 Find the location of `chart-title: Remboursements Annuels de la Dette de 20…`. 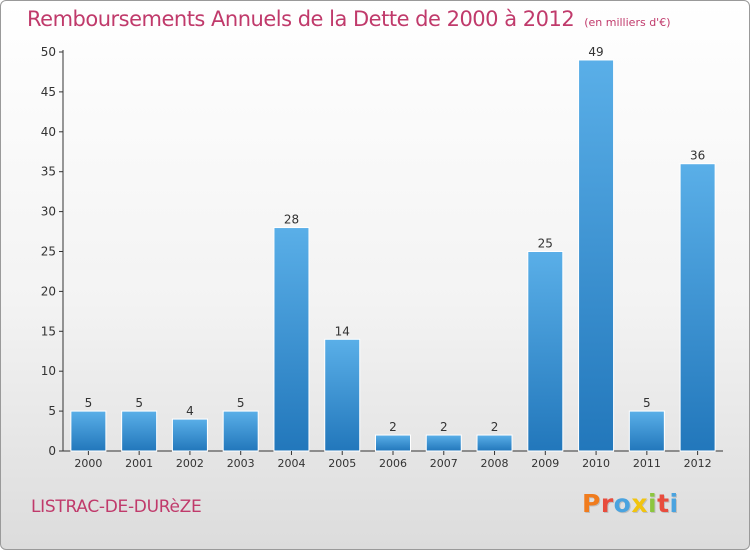

chart-title: Remboursements Annuels de la Dette de 20… is located at coordinates (301, 19).